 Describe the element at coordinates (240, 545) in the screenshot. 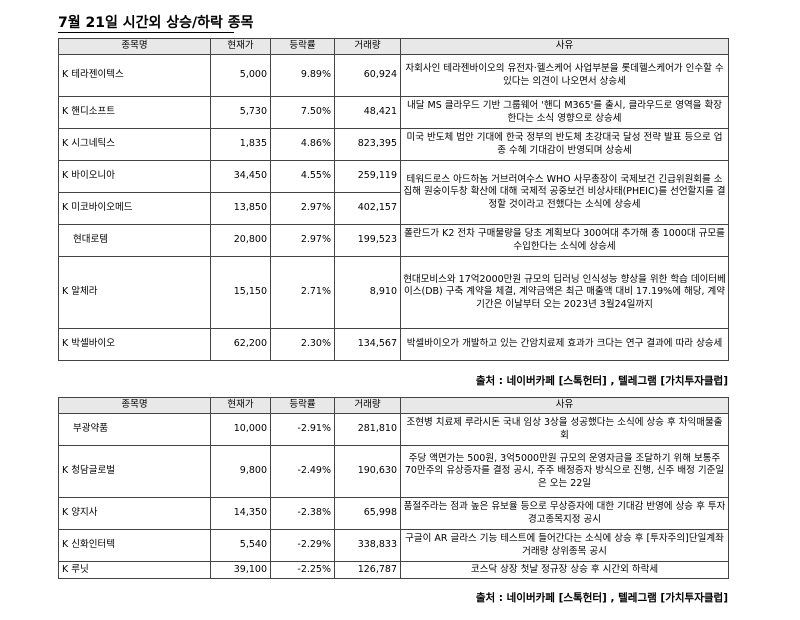

I see `stock-price: 5,540` at that location.